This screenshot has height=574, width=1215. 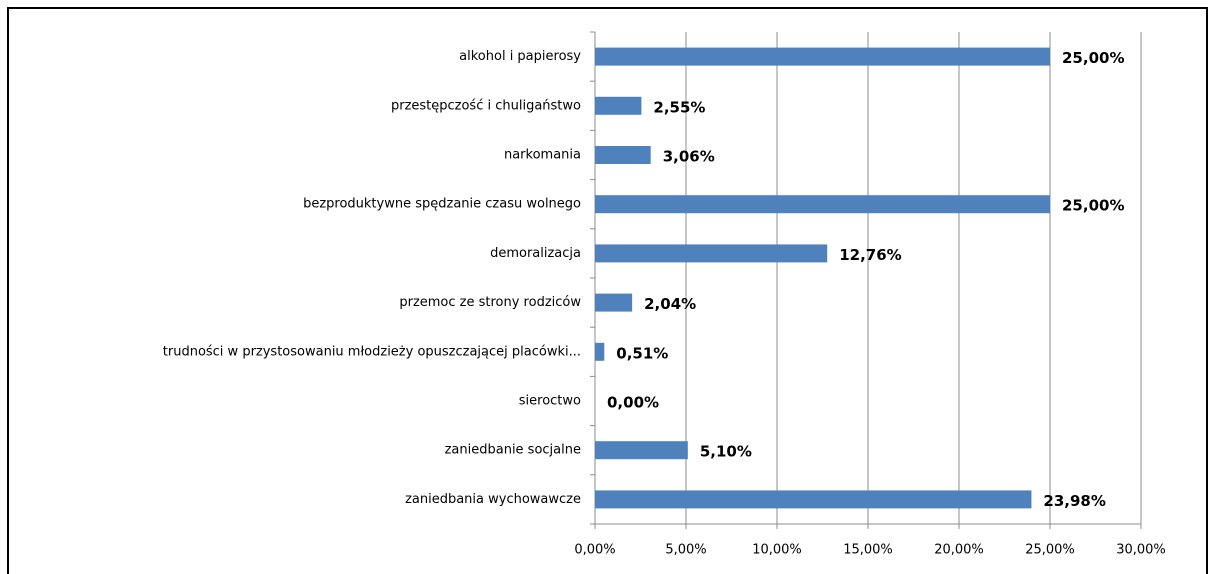 What do you see at coordinates (486, 105) in the screenshot?
I see `y-tick-label: przestępczość i chuligaństwo` at bounding box center [486, 105].